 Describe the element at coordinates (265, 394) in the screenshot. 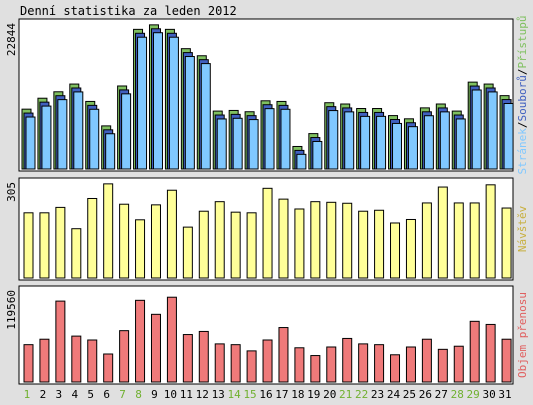

I see `xtick-day-16: 16` at that location.